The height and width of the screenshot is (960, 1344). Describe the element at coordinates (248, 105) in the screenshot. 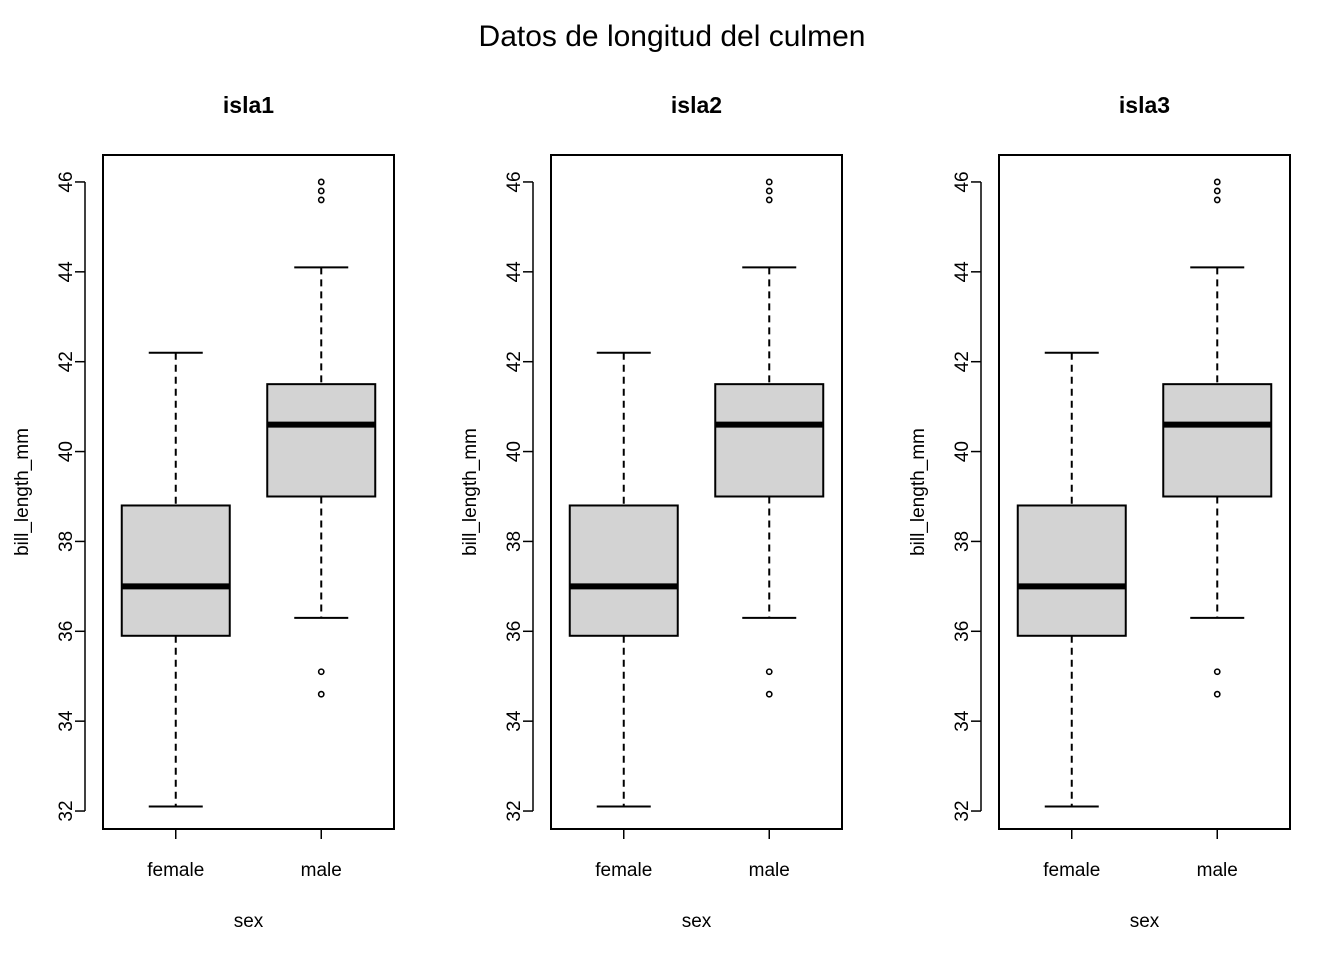

I see `panel-title: isla1` at that location.